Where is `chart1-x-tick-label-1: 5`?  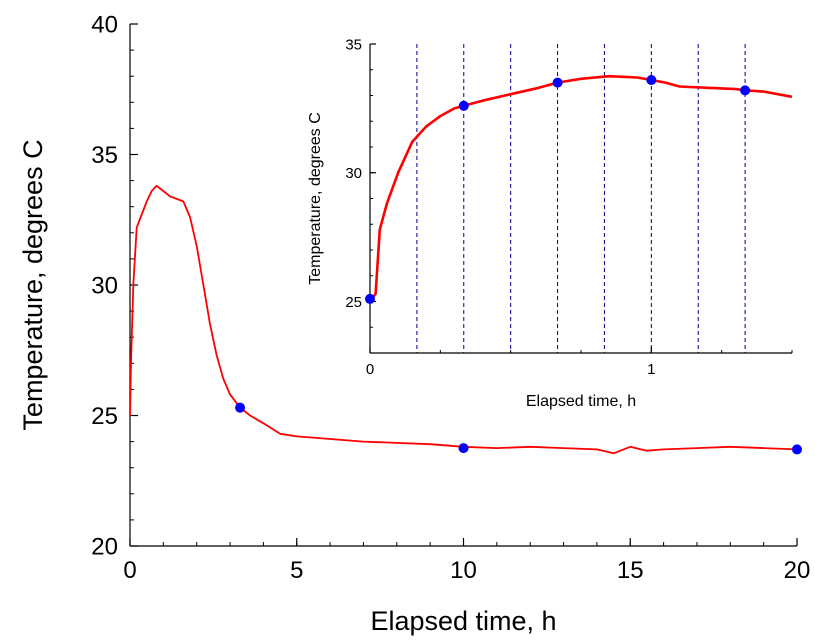 chart1-x-tick-label-1: 5 is located at coordinates (296, 570).